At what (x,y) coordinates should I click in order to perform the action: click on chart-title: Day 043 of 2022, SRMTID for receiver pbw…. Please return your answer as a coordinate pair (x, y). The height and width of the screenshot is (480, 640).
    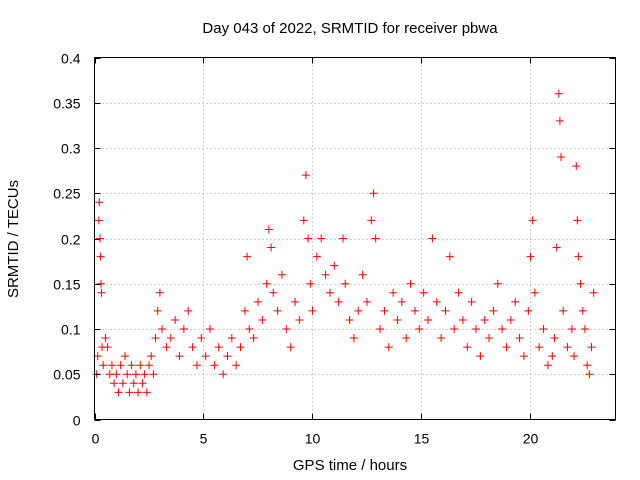
    Looking at the image, I should click on (350, 28).